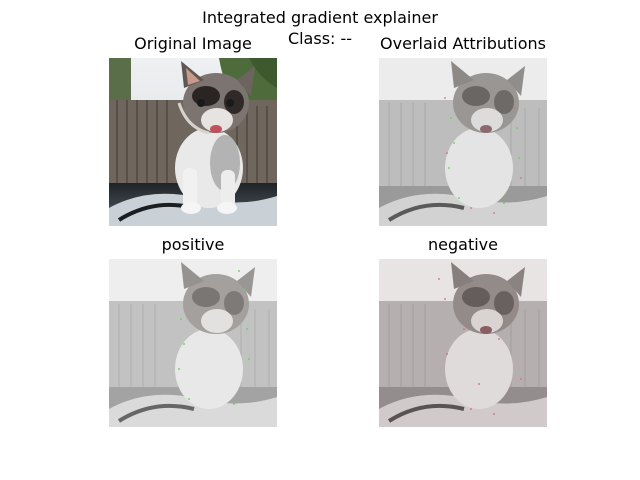 The width and height of the screenshot is (640, 480). I want to click on figure-title: Integrated gradient explainer, so click(320, 17).